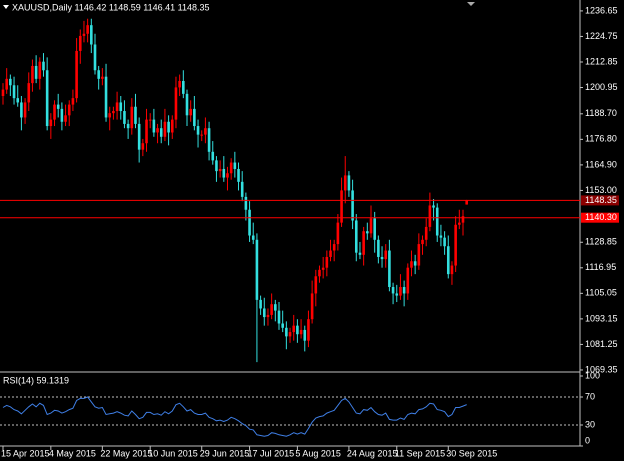 The image size is (624, 461). I want to click on y-tick-label: 0, so click(587, 440).